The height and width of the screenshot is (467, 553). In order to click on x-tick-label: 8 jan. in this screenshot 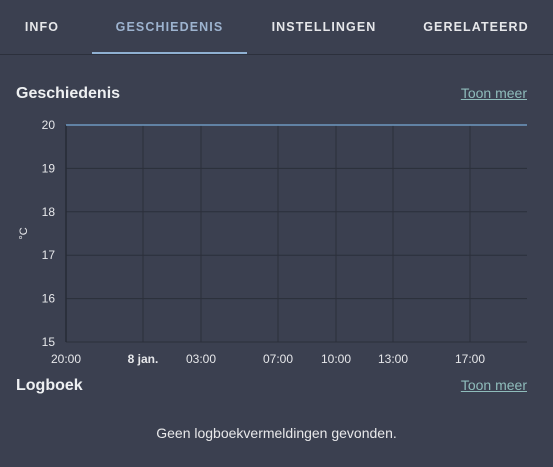, I will do `click(143, 359)`.